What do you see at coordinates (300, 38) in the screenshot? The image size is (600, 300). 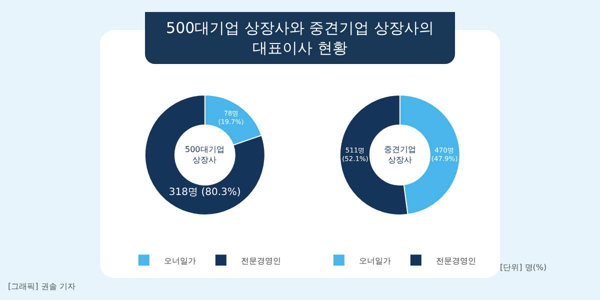 I see `chart-title: 500대기업 상장사와 중견기업 상장사의 대표이사 현황` at bounding box center [300, 38].